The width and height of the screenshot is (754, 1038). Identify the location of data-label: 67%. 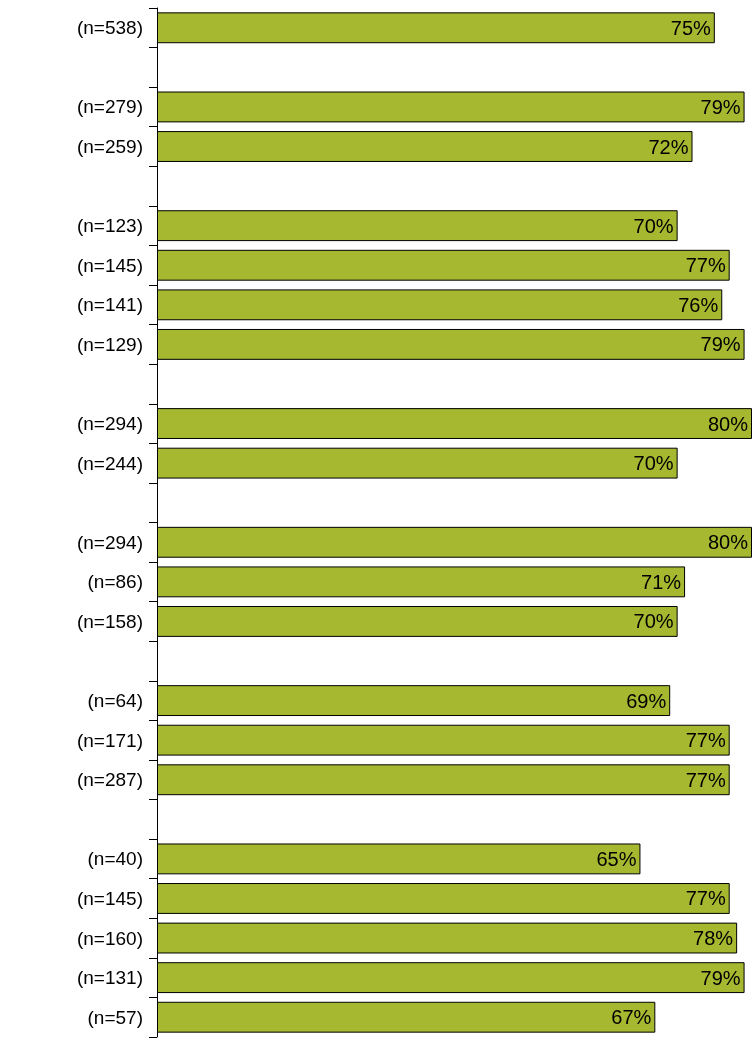
(631, 1017).